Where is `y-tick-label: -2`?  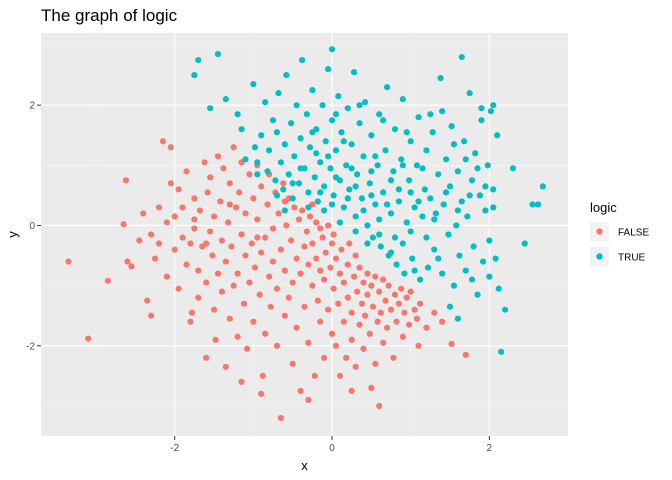 y-tick-label: -2 is located at coordinates (30, 346).